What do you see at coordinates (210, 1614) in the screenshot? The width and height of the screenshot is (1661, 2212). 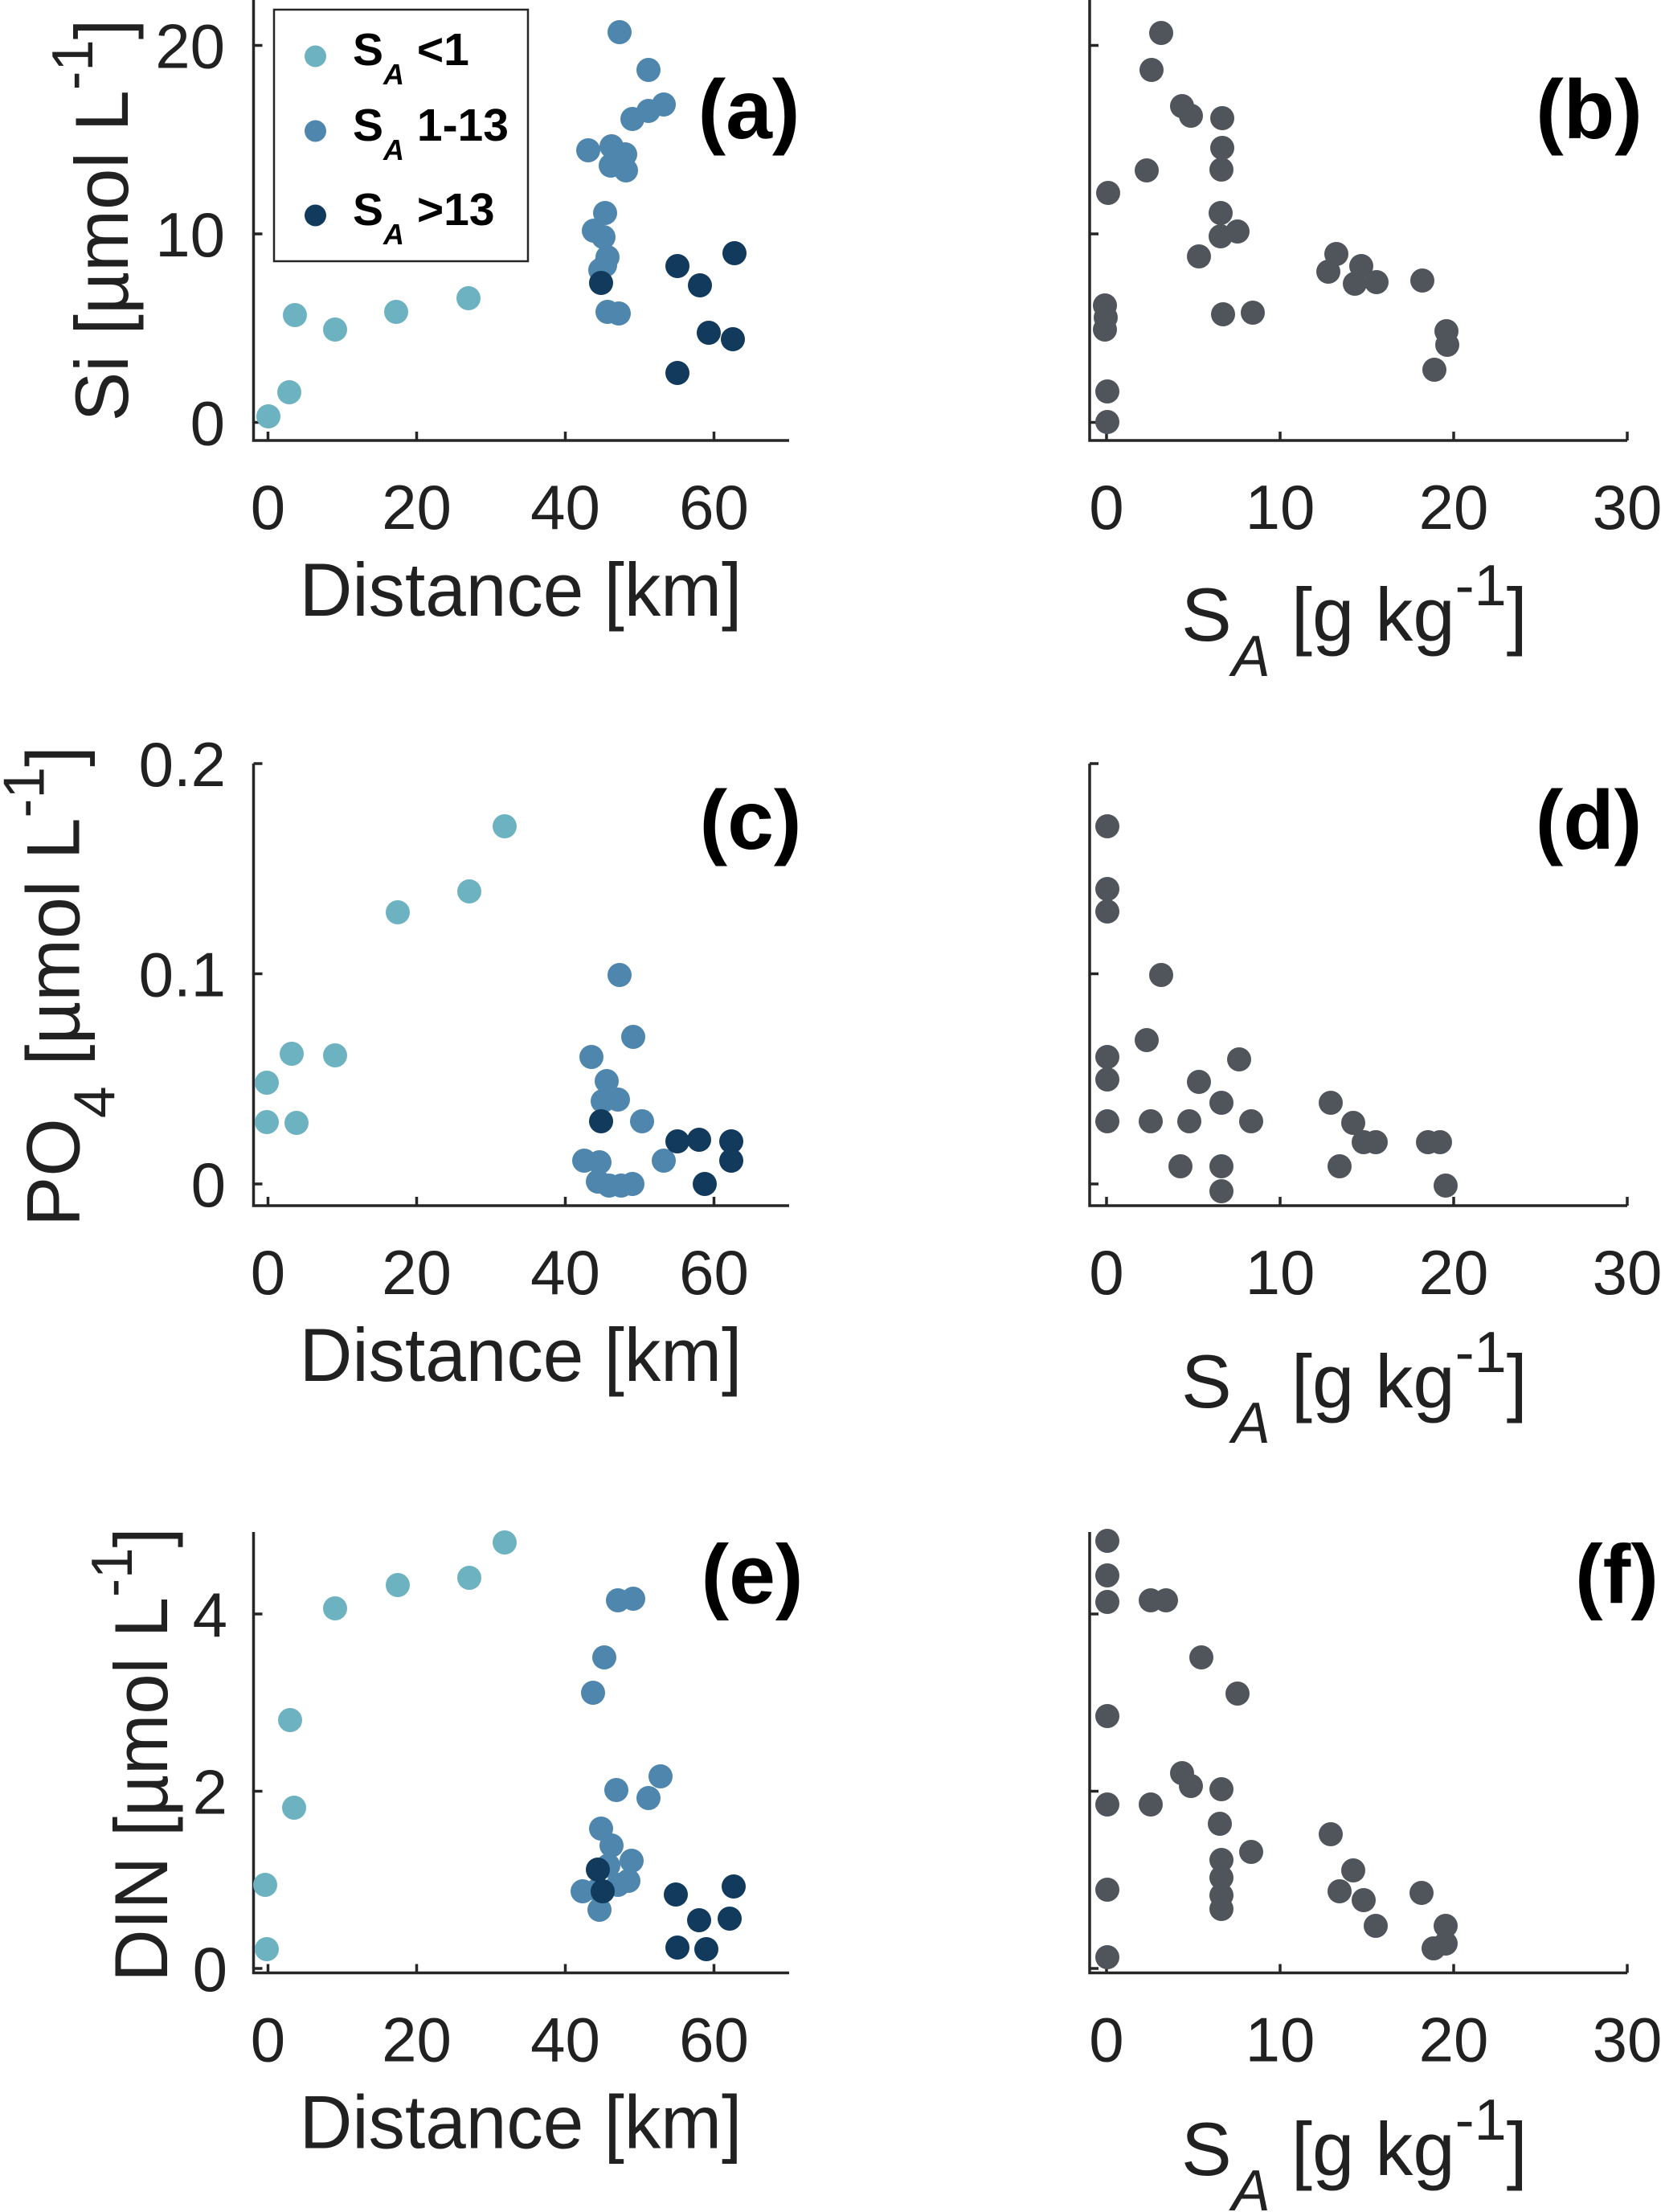 I see `svg-text: 4` at bounding box center [210, 1614].